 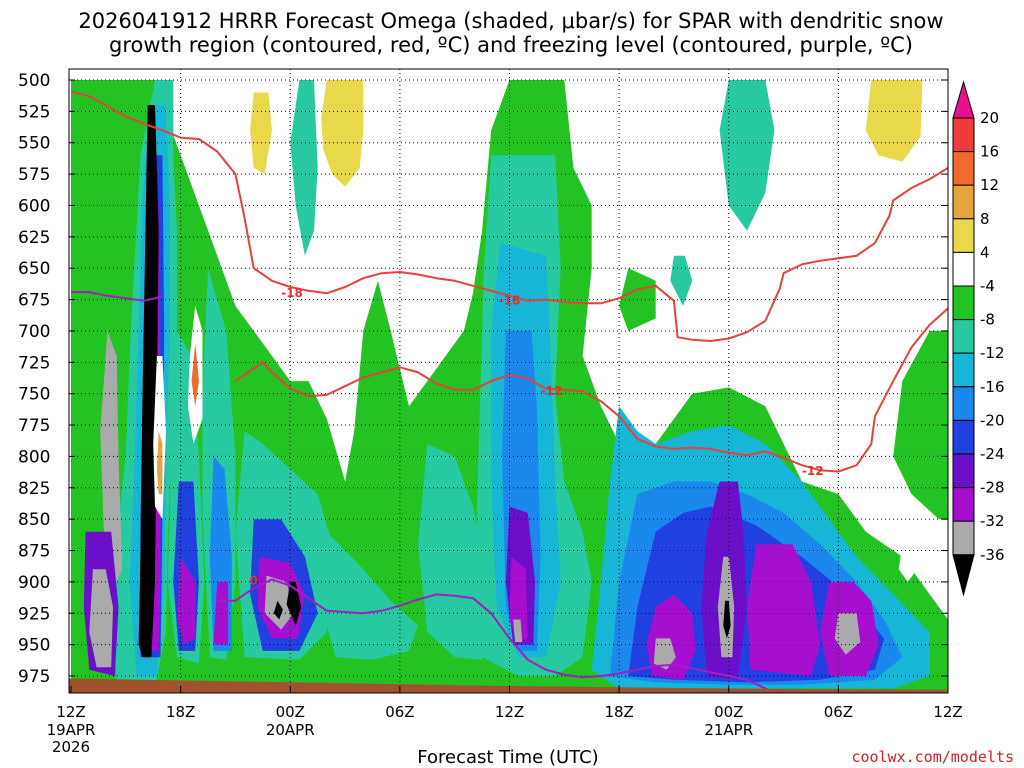 What do you see at coordinates (34, 489) in the screenshot?
I see `y-tick-label: 825` at bounding box center [34, 489].